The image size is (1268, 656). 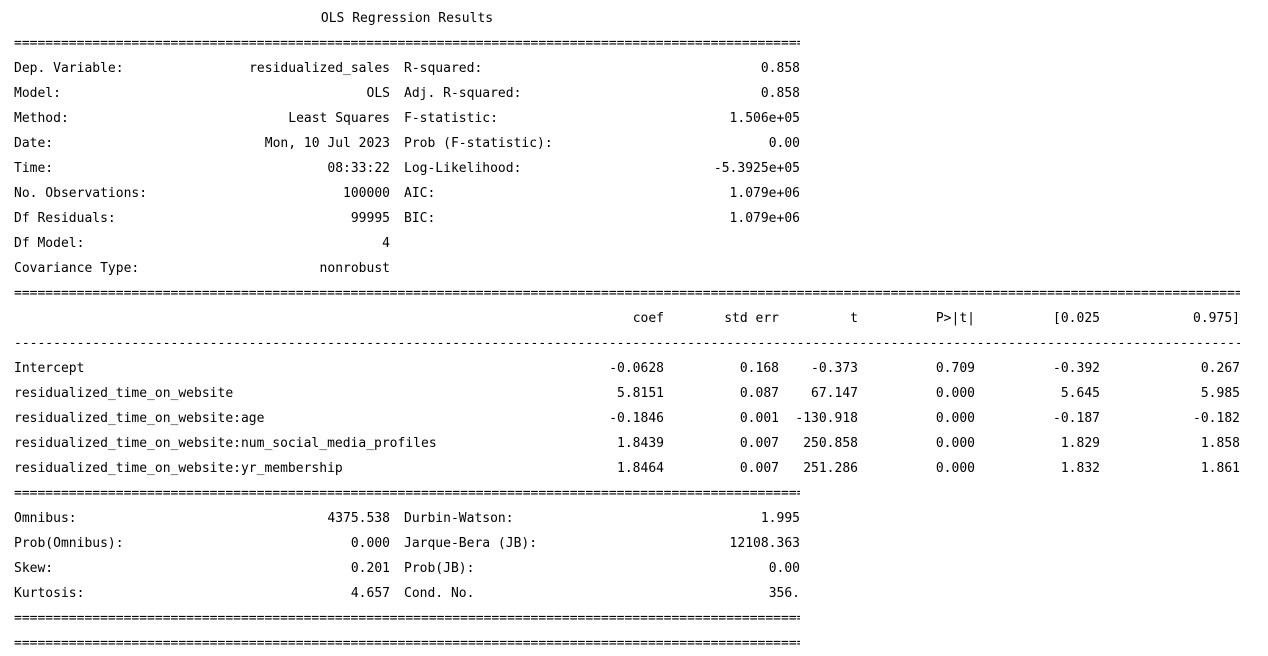 I want to click on diagnostic-value: 356., so click(x=784, y=593).